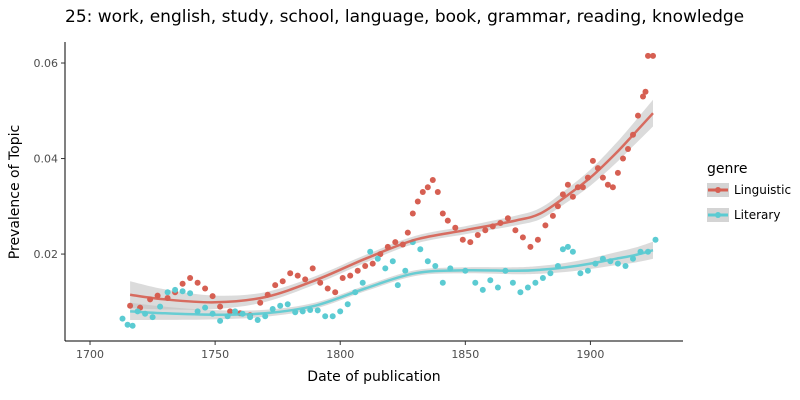 The image size is (800, 400). What do you see at coordinates (590, 354) in the screenshot?
I see `x-tick-label: 1900` at bounding box center [590, 354].